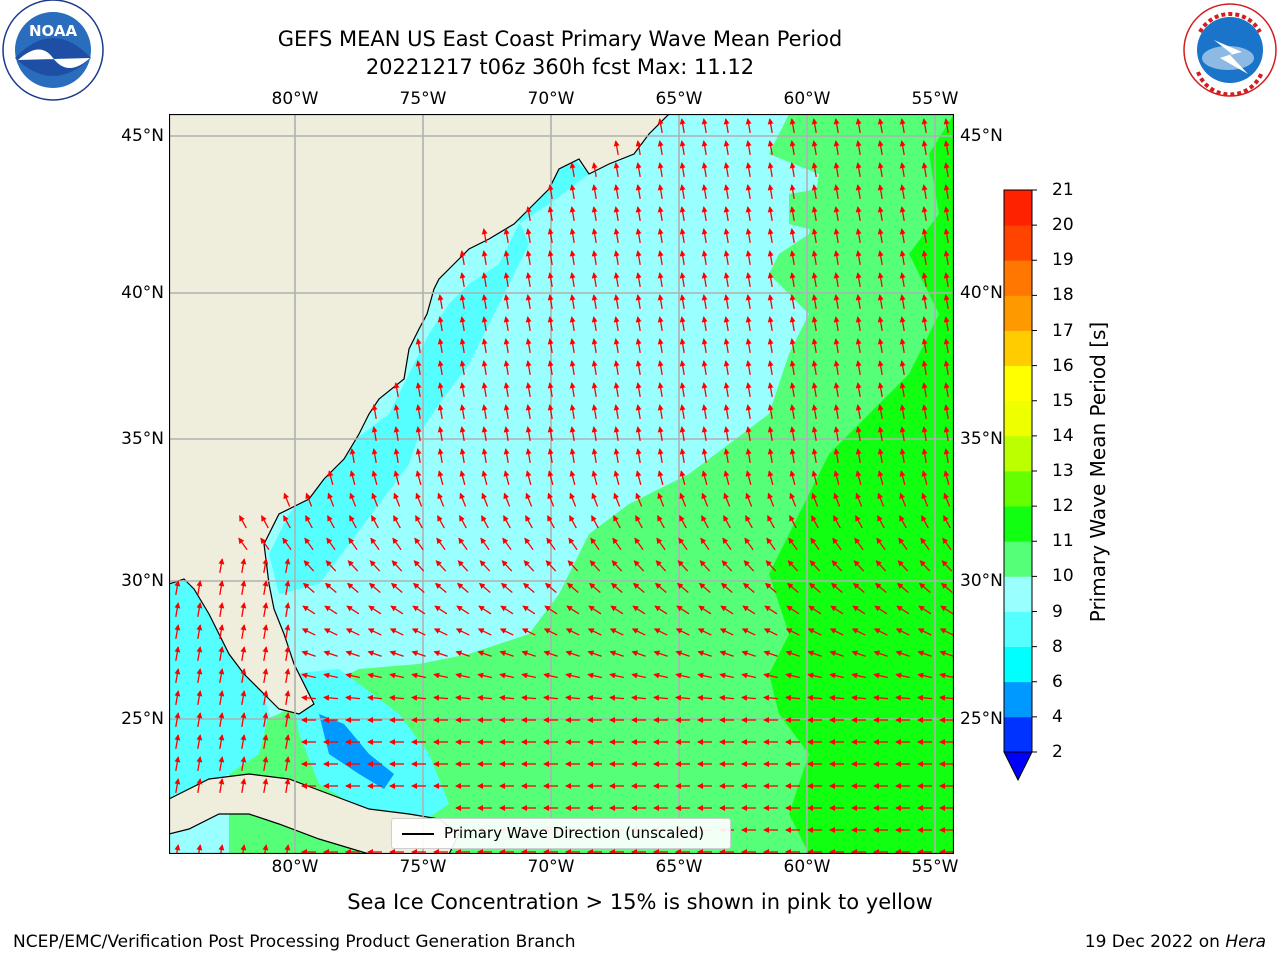  I want to click on lon-label-top-80w: 80°W, so click(295, 99).